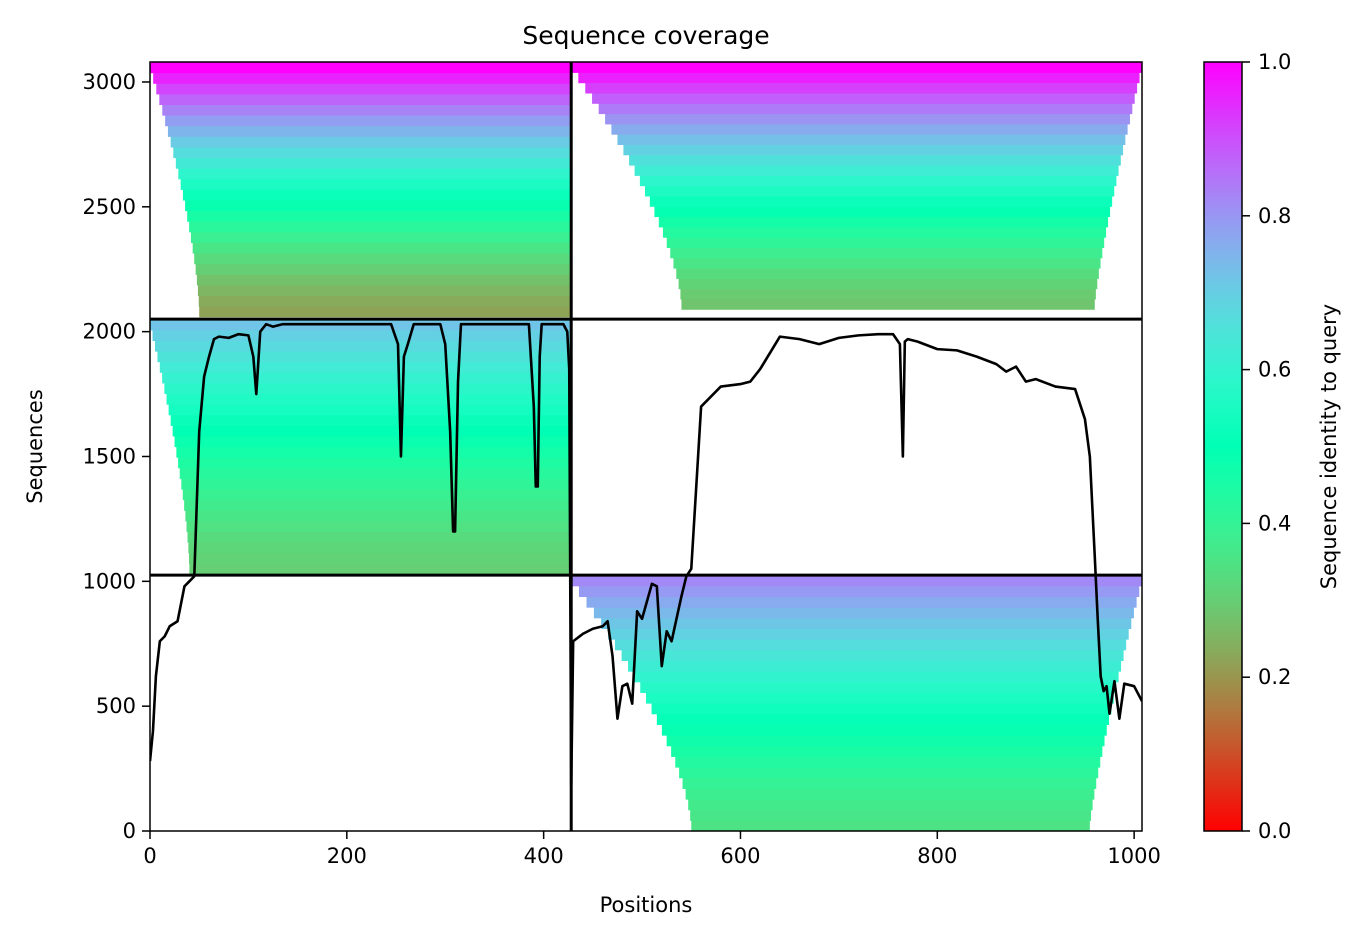  Describe the element at coordinates (35, 446) in the screenshot. I see `y-axis-label: Sequences` at that location.